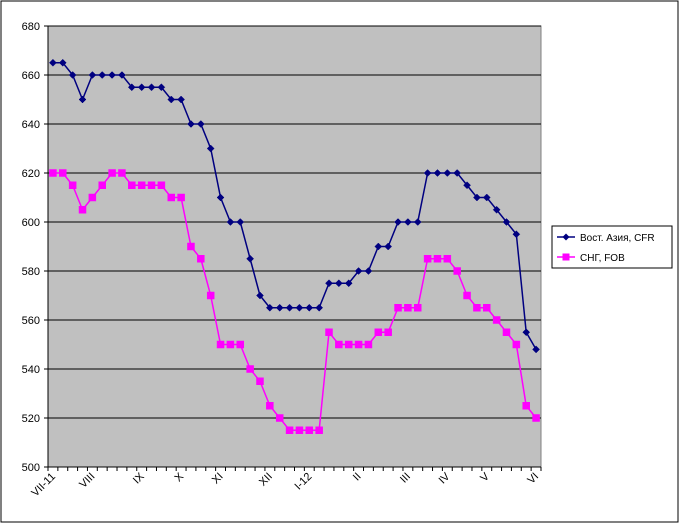  I want to click on y-tick-label: 520, so click(31, 419).